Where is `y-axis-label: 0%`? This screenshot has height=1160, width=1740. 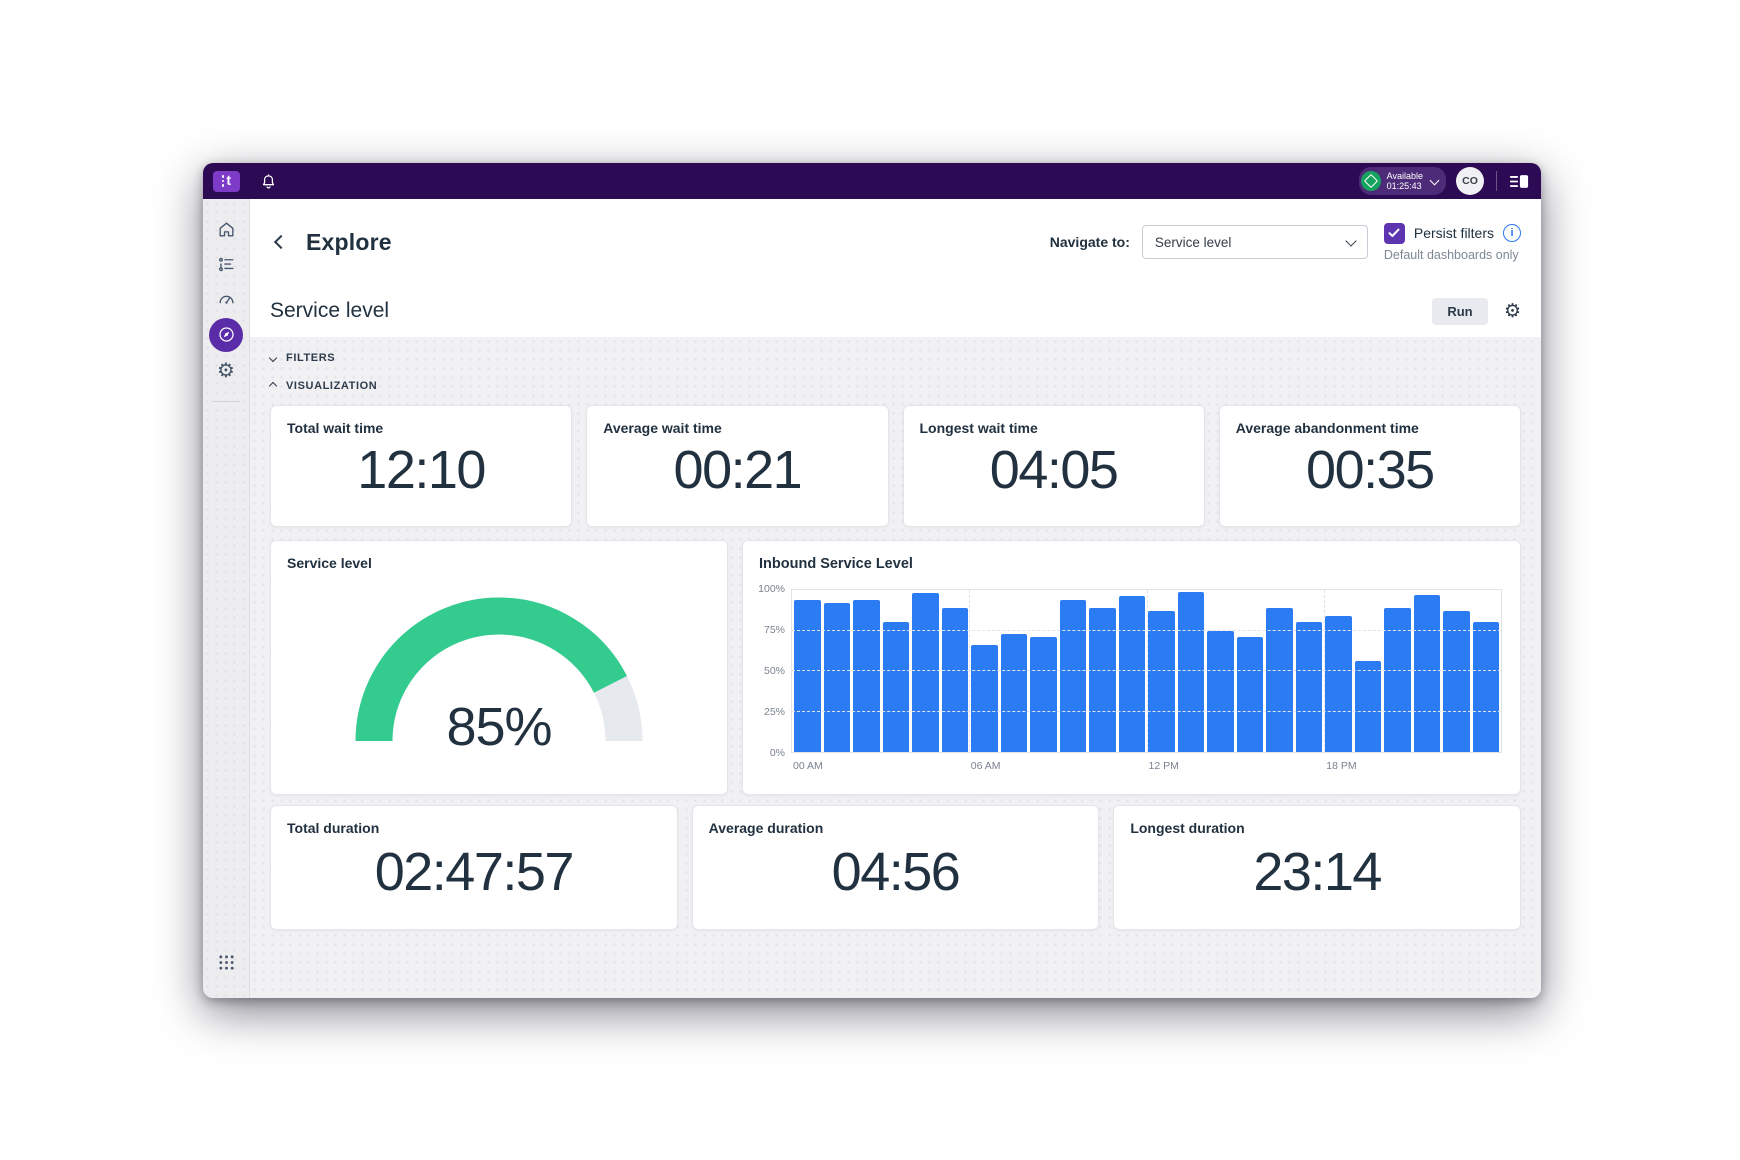
y-axis-label: 0% is located at coordinates (777, 753).